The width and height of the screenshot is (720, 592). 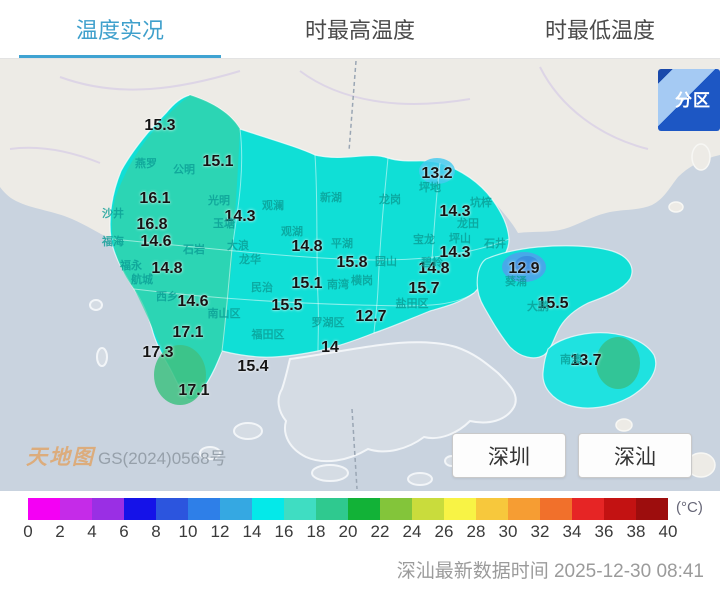 I want to click on district-label: 宝龙, so click(x=424, y=240).